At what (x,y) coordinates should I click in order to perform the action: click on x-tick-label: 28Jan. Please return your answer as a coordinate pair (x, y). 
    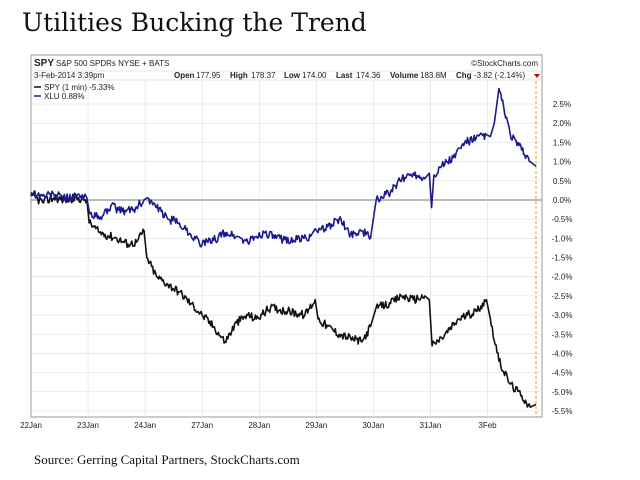
    Looking at the image, I should click on (259, 425).